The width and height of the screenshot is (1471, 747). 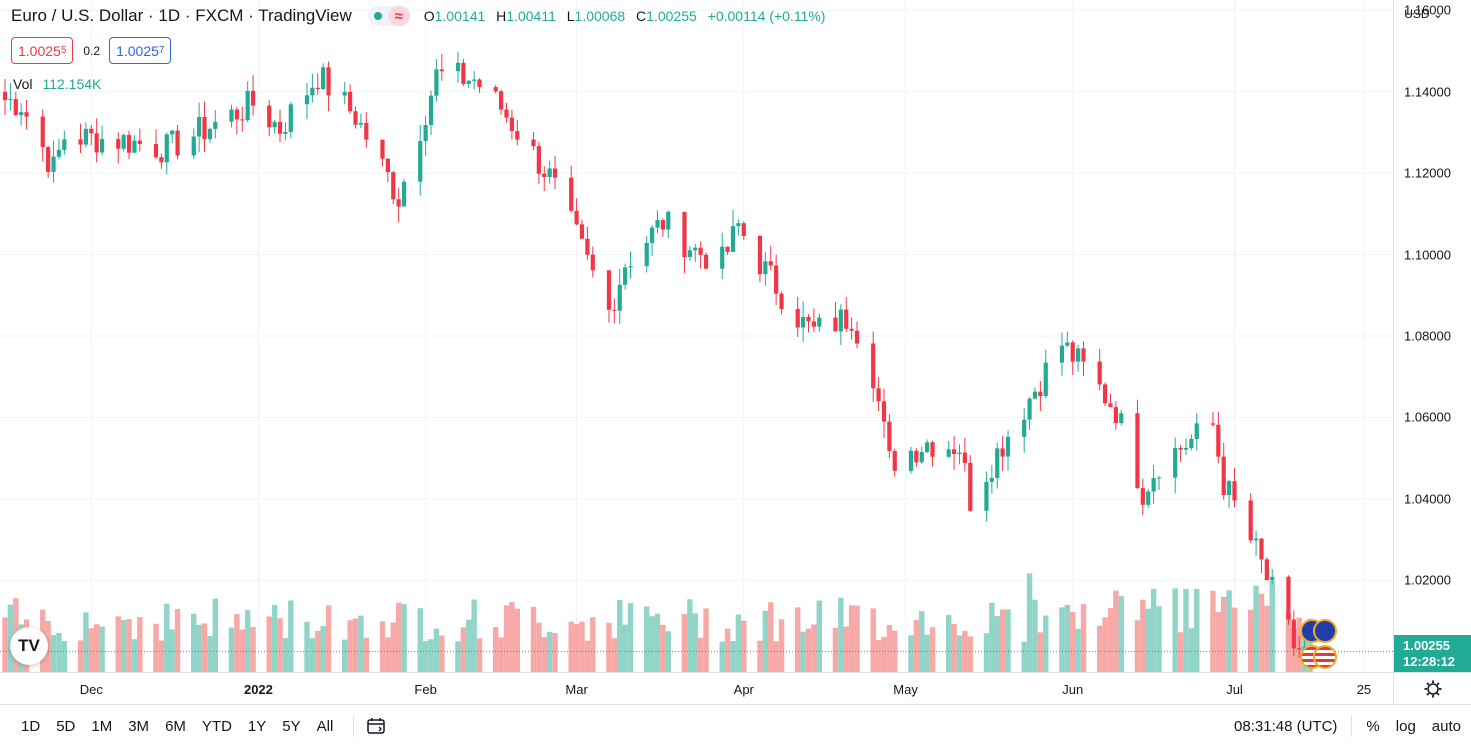 I want to click on range-button-3m: 3M, so click(x=139, y=726).